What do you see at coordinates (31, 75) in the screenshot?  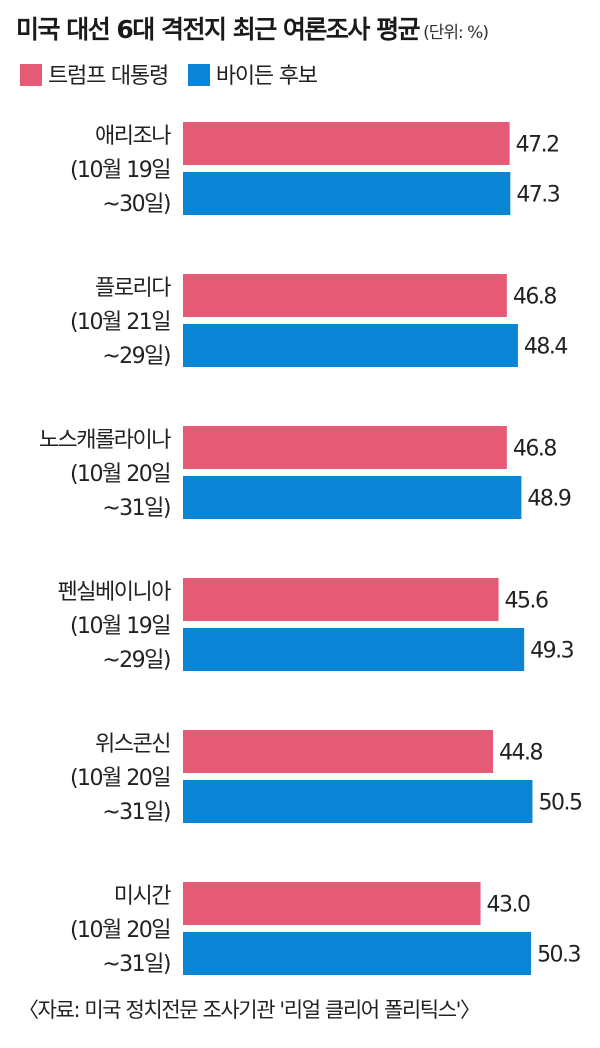 I see `legend-swatch-trump` at bounding box center [31, 75].